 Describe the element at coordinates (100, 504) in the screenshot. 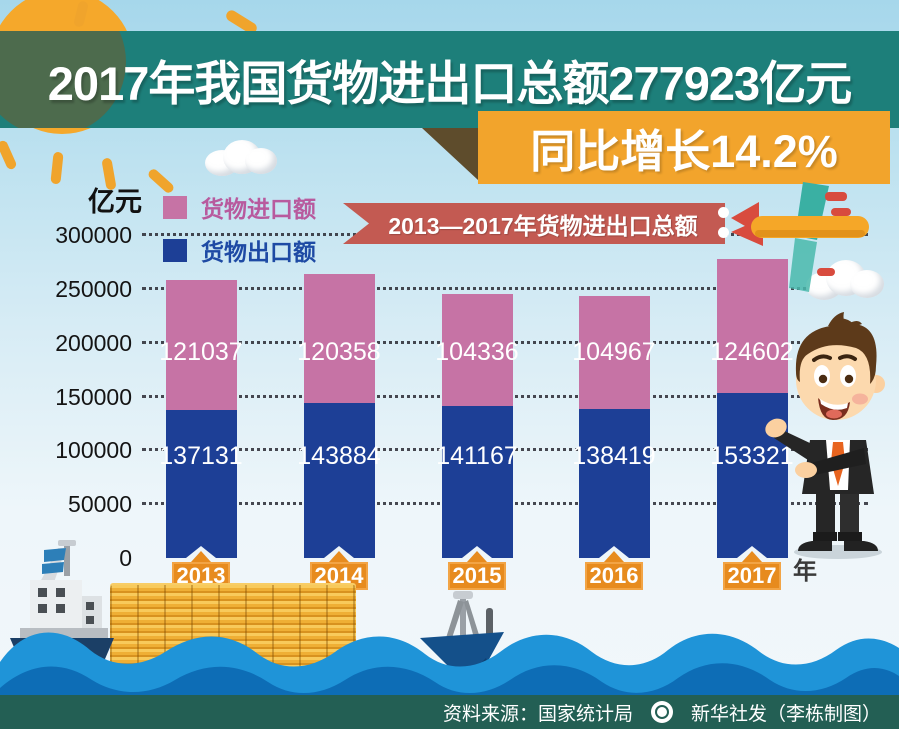

I see `y-tick-50000: 50000` at that location.